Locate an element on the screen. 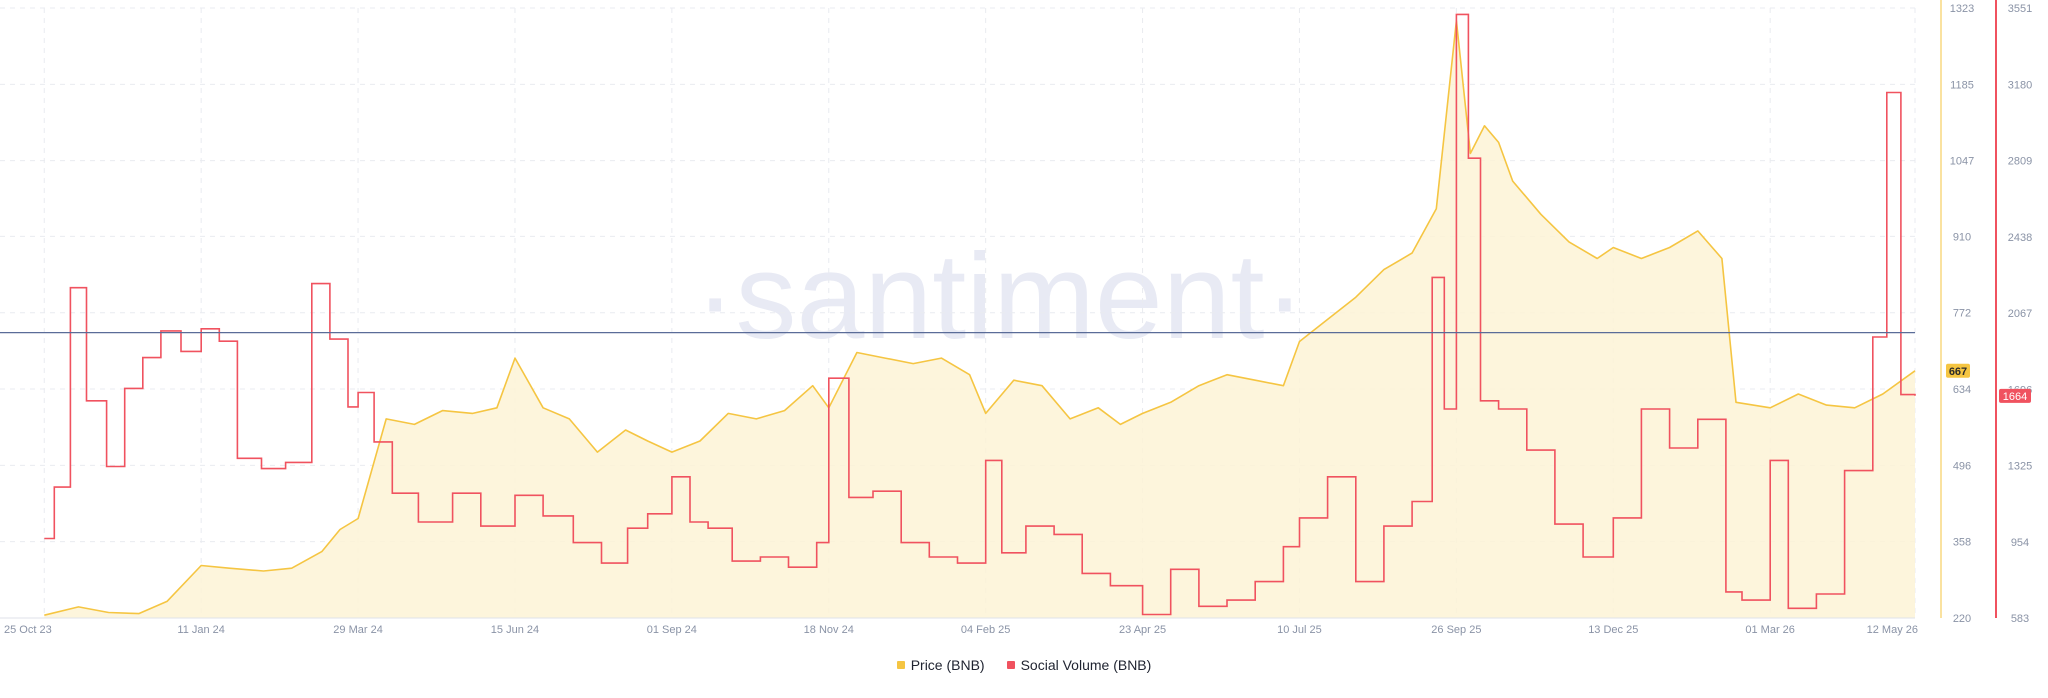 This screenshot has height=698, width=2048. price-tick-label: 1047 is located at coordinates (1962, 162).